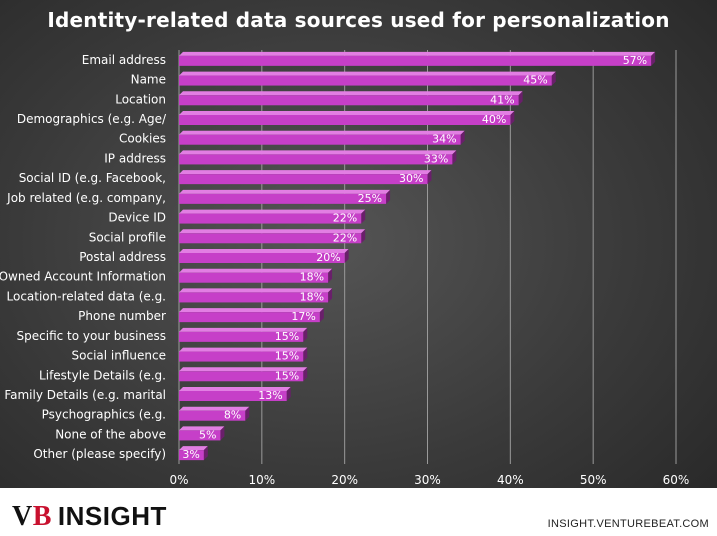 This screenshot has height=536, width=717. Describe the element at coordinates (328, 257) in the screenshot. I see `data-label: 20%` at that location.